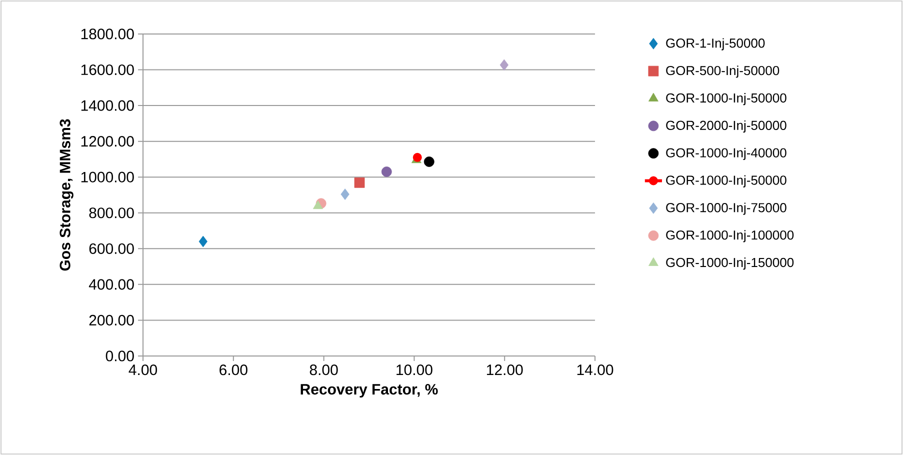 The width and height of the screenshot is (903, 455). Describe the element at coordinates (107, 141) in the screenshot. I see `y-tick-label: 1200.00` at that location.